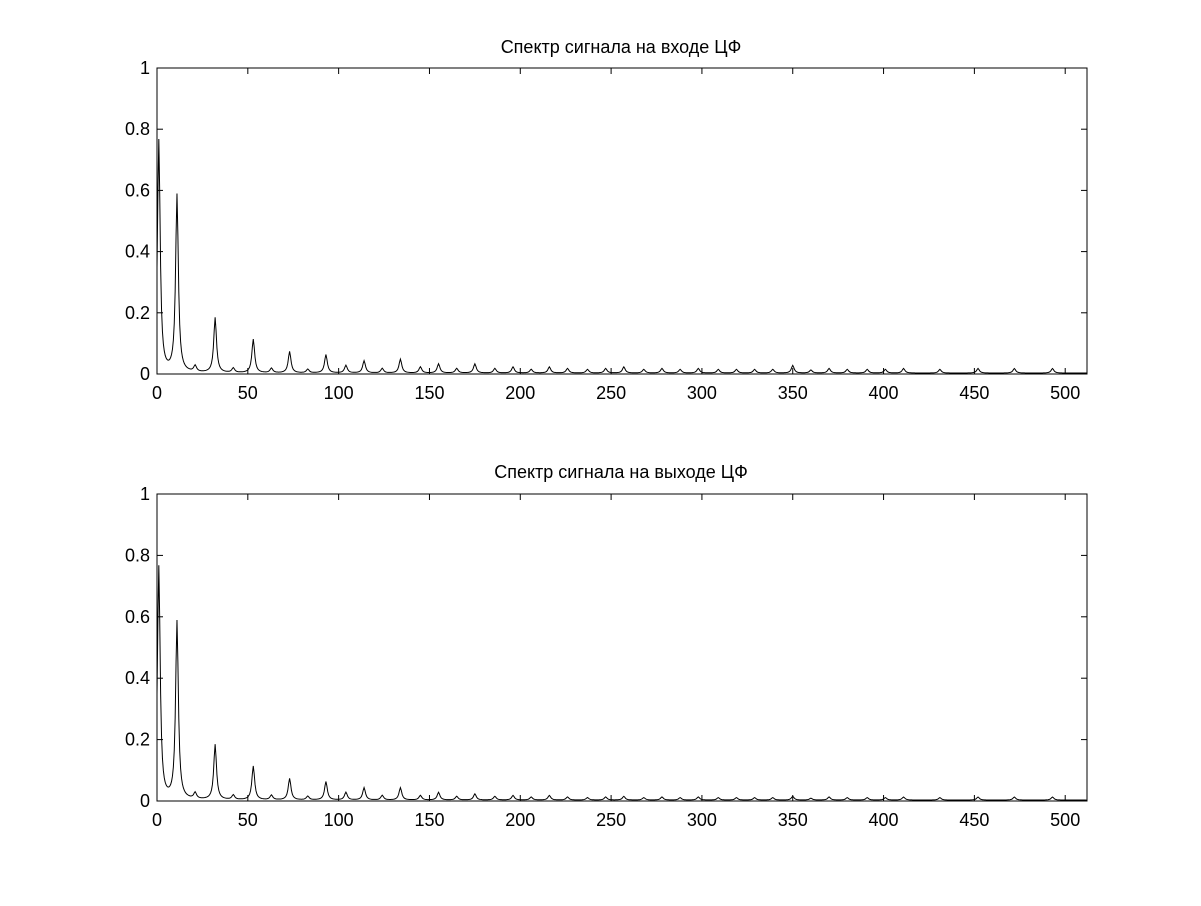  Describe the element at coordinates (621, 472) in the screenshot. I see `subplot-title: Спектр сигнала на выходе ЦФ` at that location.